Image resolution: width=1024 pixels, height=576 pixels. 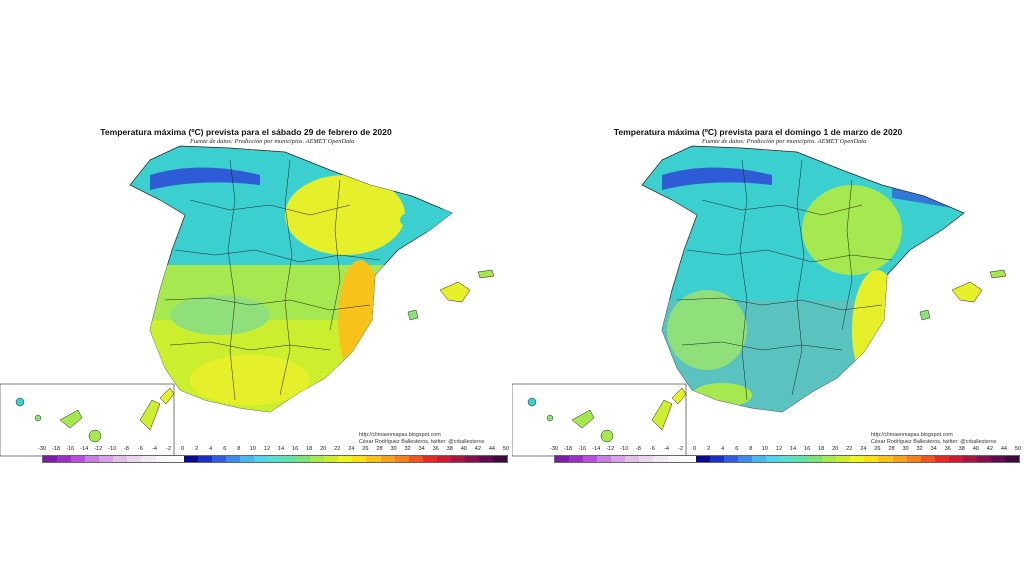 I want to click on scale-tick-label: -16, so click(x=70, y=449).